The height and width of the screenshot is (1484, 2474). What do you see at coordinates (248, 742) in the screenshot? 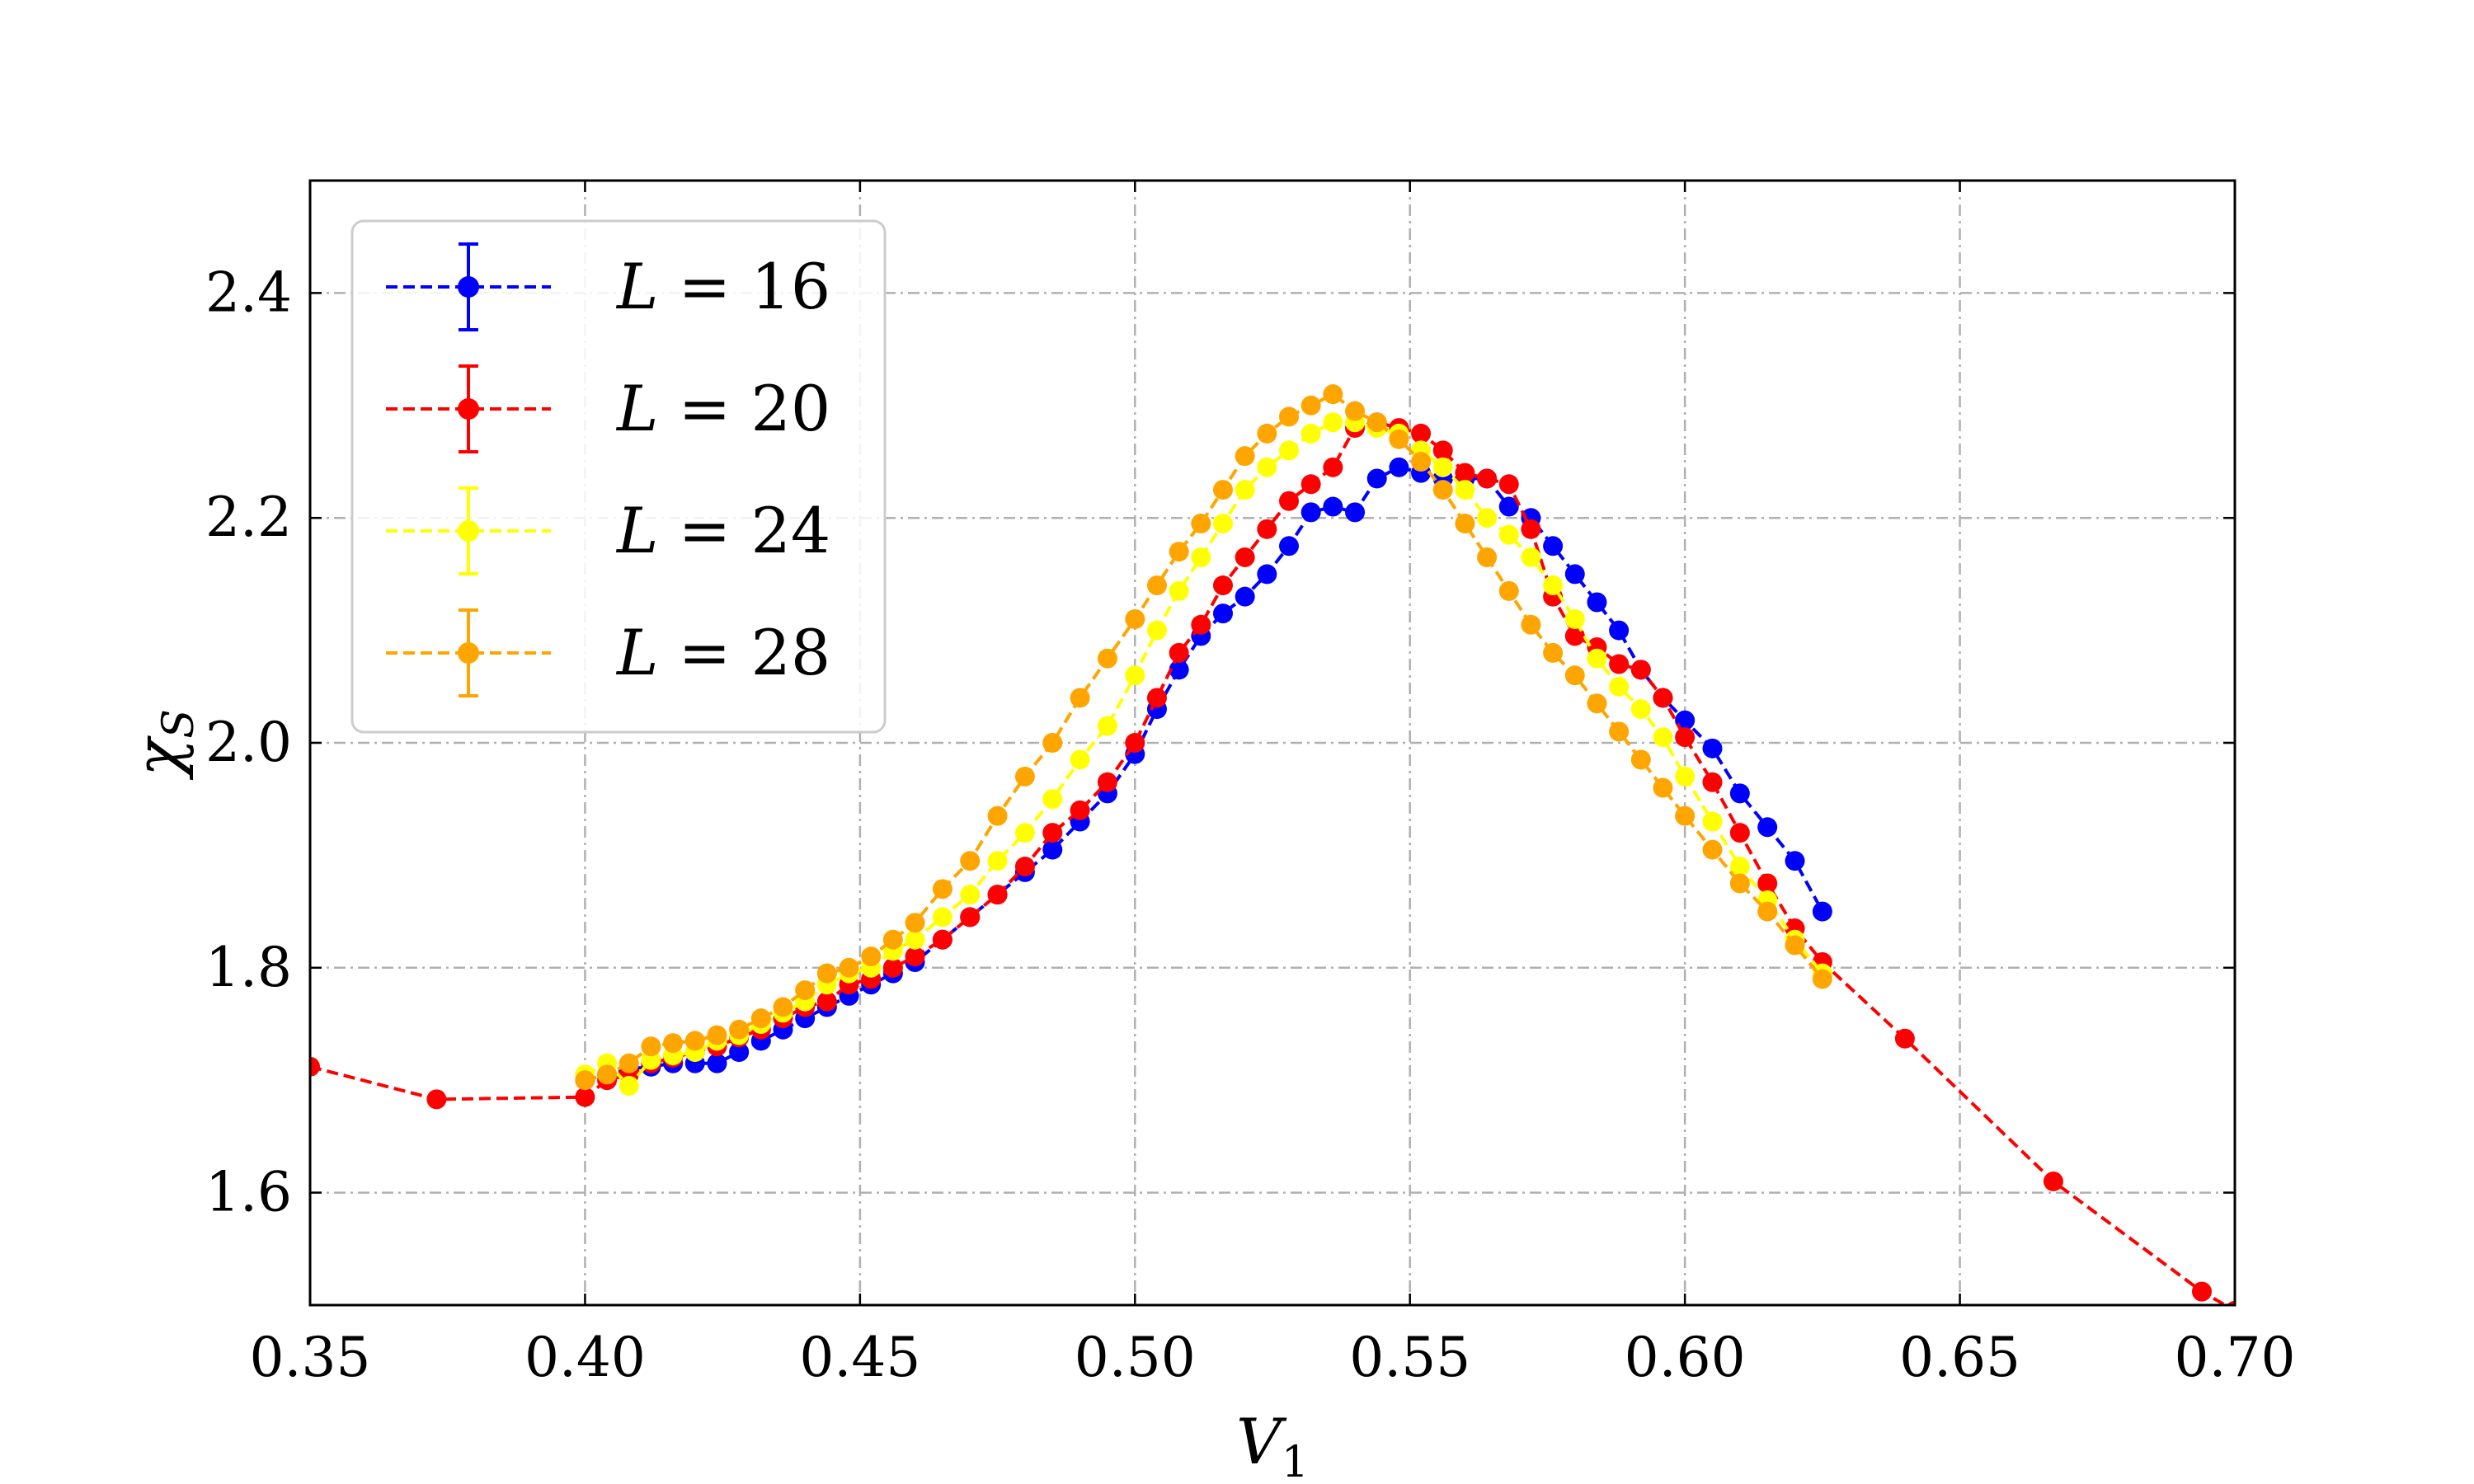
I see `y-tick-label: 2.0` at bounding box center [248, 742].